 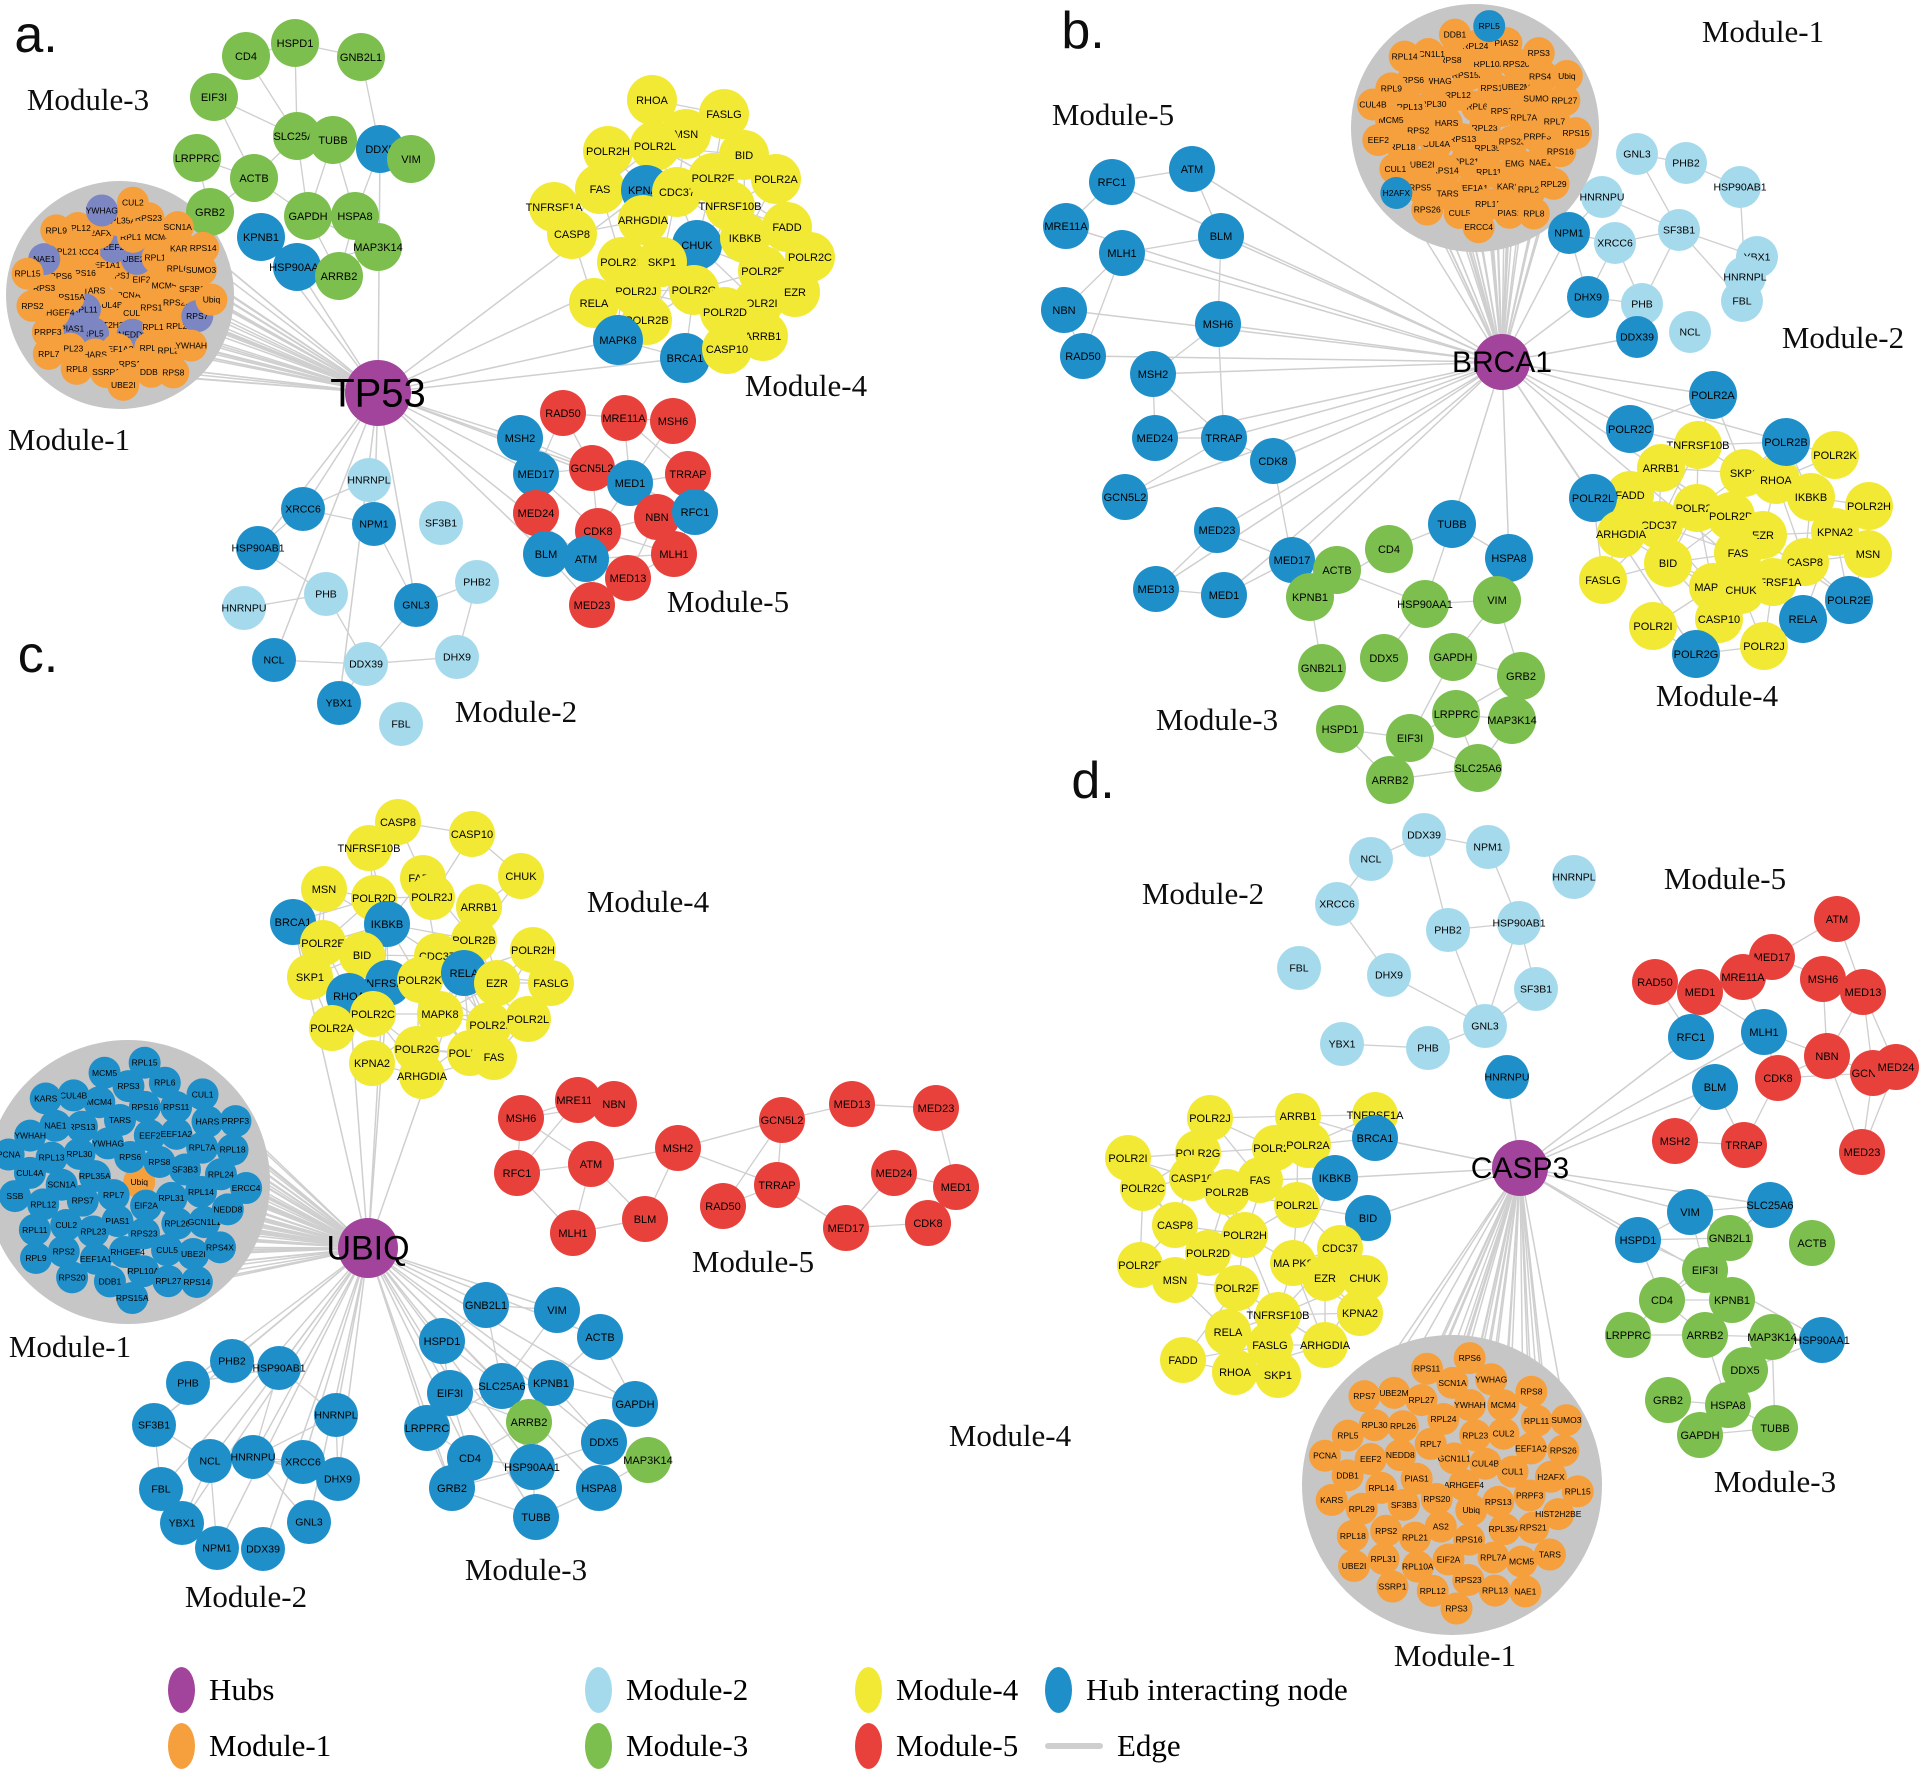 What do you see at coordinates (1575, 133) in the screenshot?
I see `node-RPS15: RPS15` at bounding box center [1575, 133].